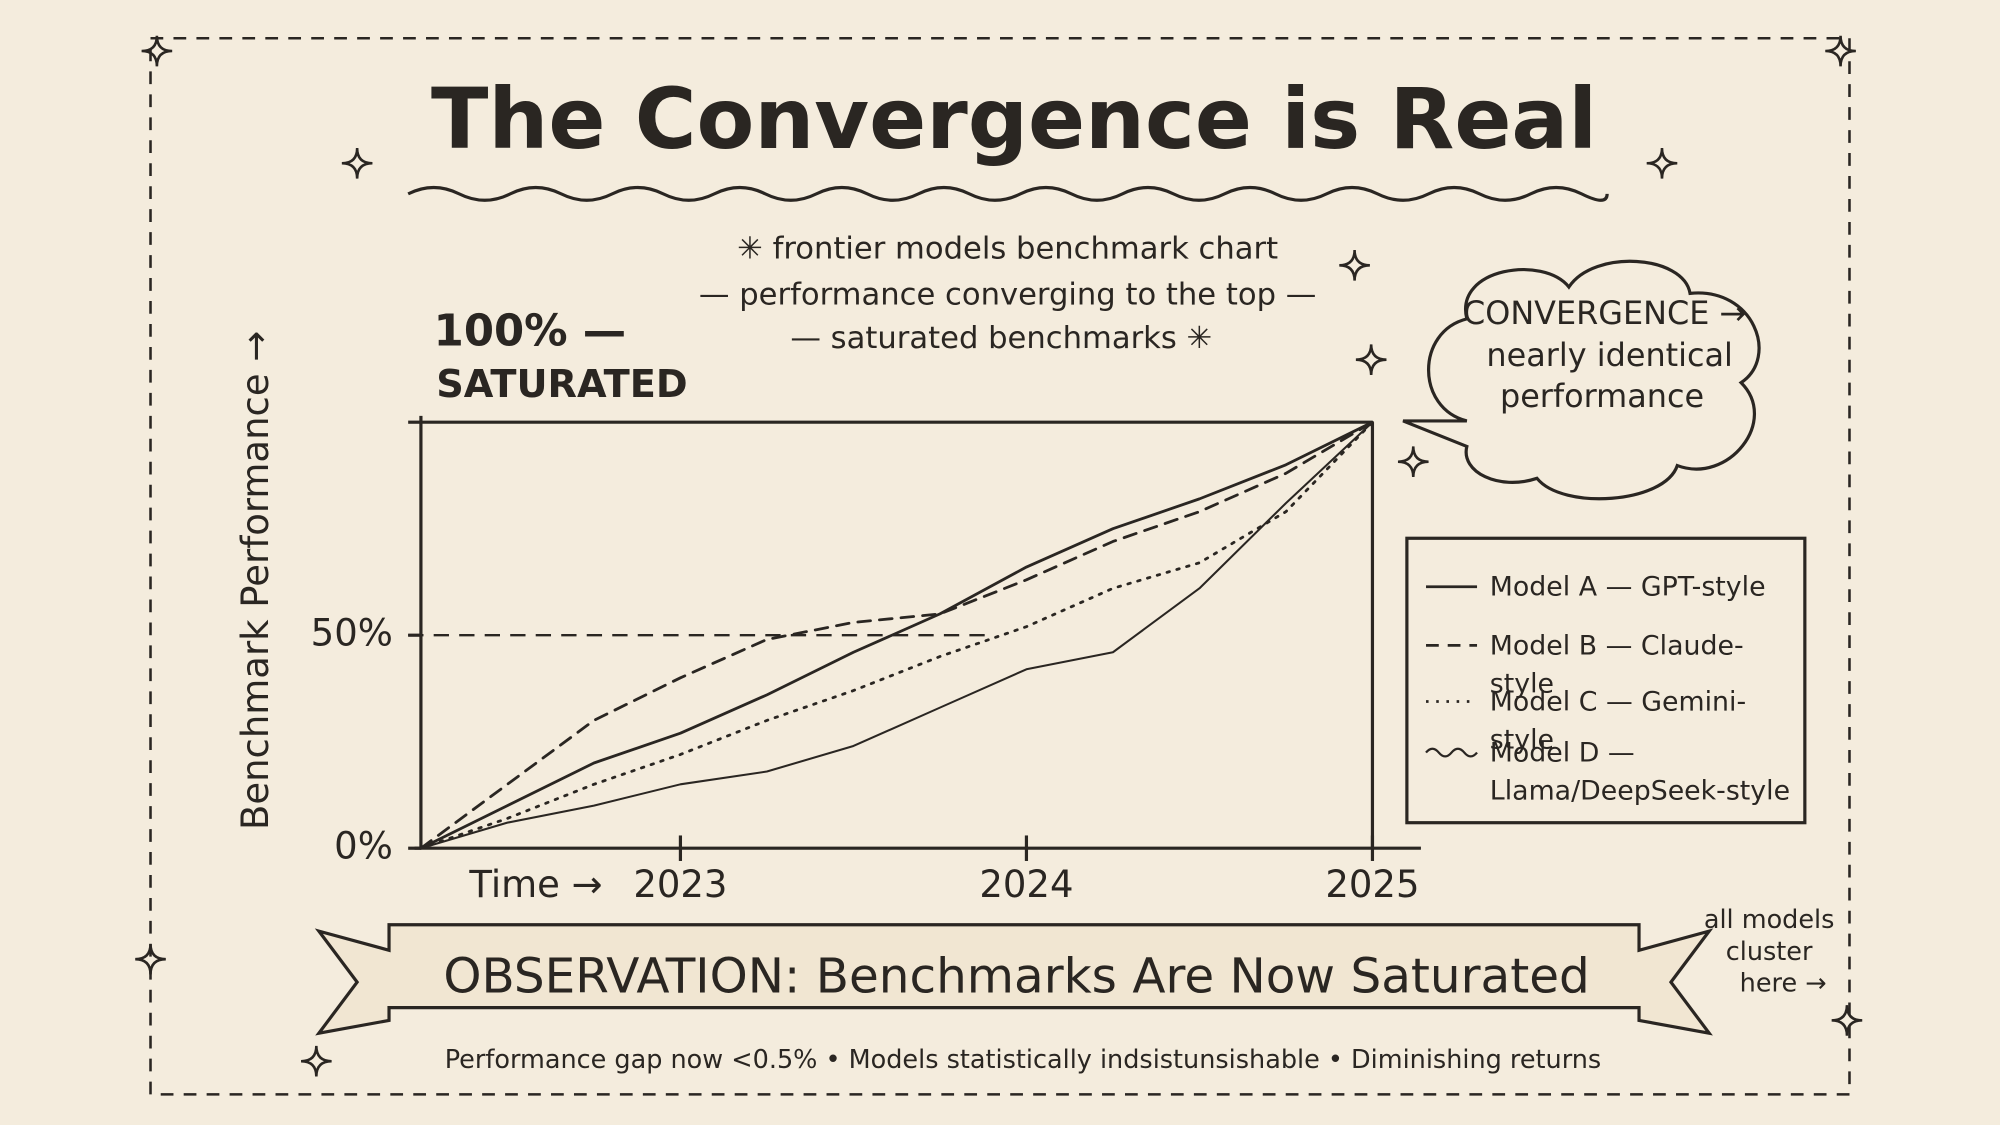  Describe the element at coordinates (1007, 249) in the screenshot. I see `subtitle: ✳ frontier models benchmark chart` at that location.